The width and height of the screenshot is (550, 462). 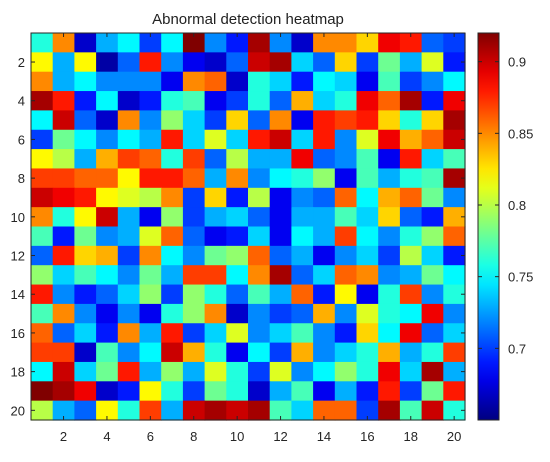 What do you see at coordinates (411, 436) in the screenshot?
I see `x-tick-label: 18` at bounding box center [411, 436].